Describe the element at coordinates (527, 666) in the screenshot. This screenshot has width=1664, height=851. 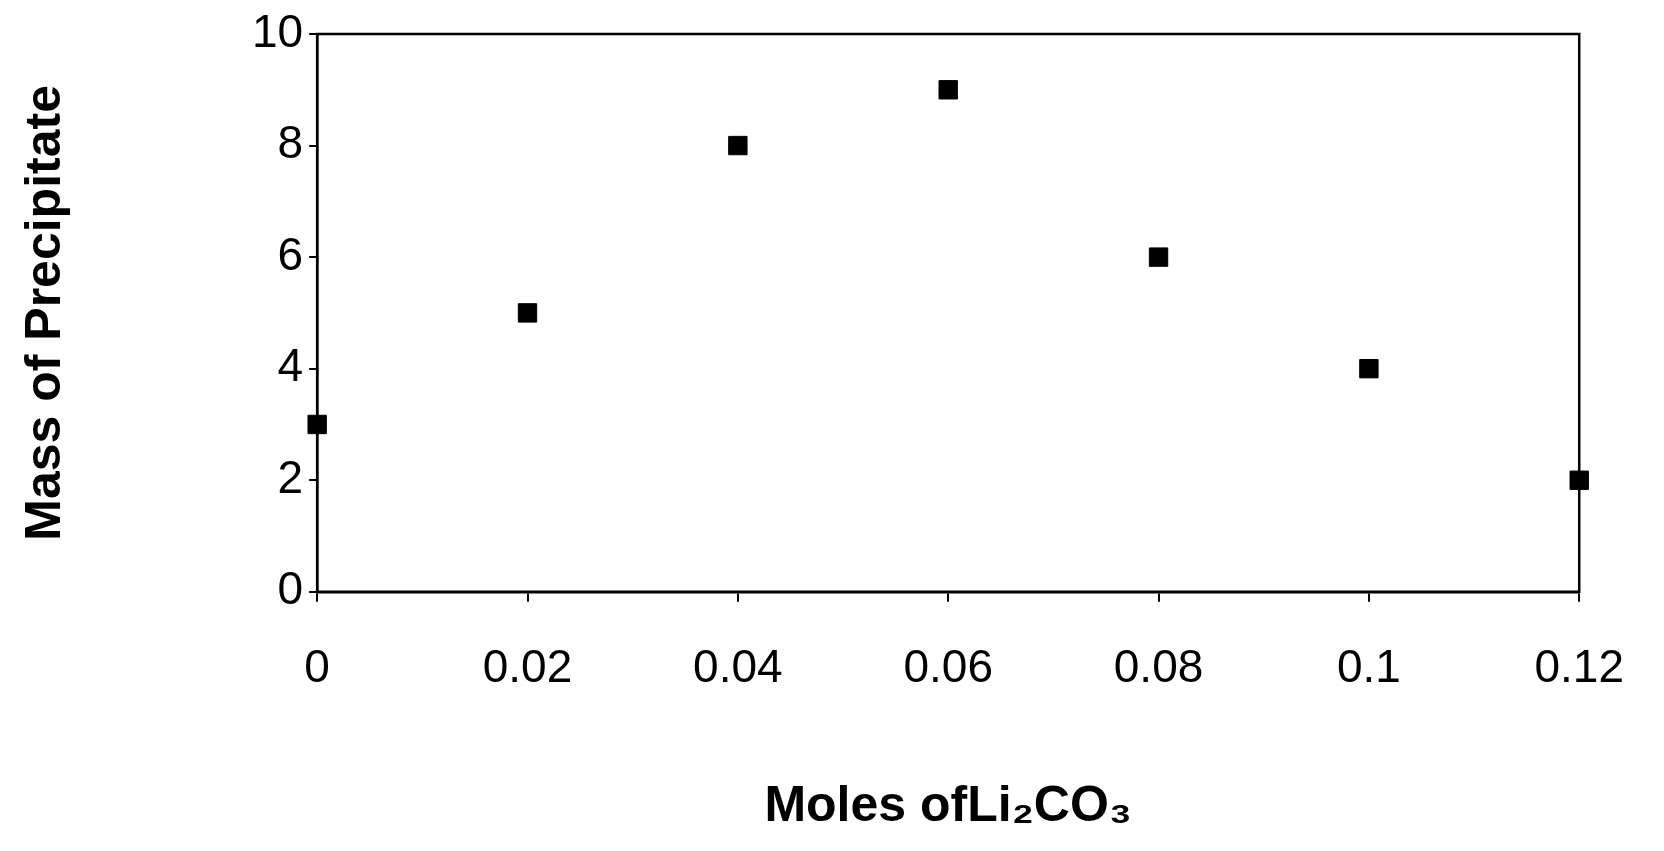
I see `x-tick-label: 0.02` at that location.